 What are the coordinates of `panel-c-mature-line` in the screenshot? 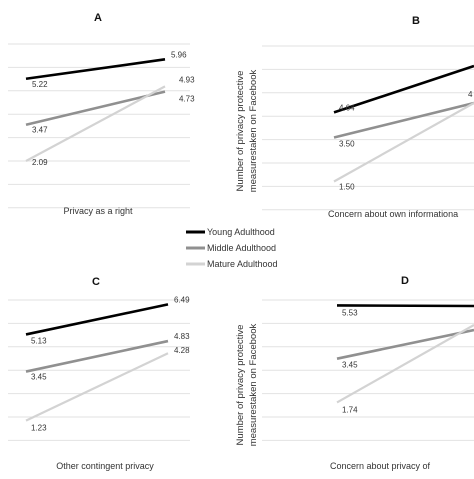 It's located at (97, 387).